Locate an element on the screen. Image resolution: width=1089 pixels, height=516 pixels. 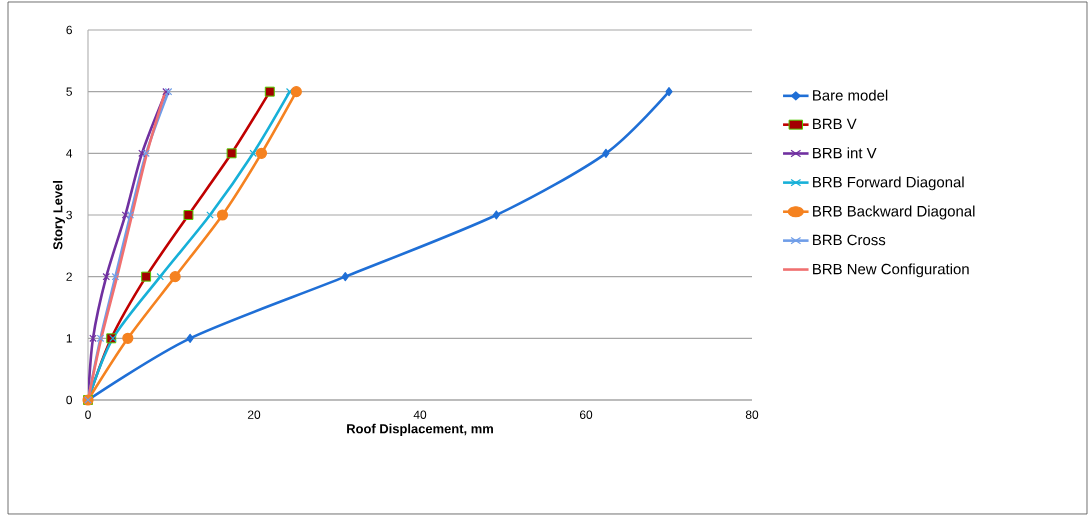
legend-label: Bare model is located at coordinates (850, 95).